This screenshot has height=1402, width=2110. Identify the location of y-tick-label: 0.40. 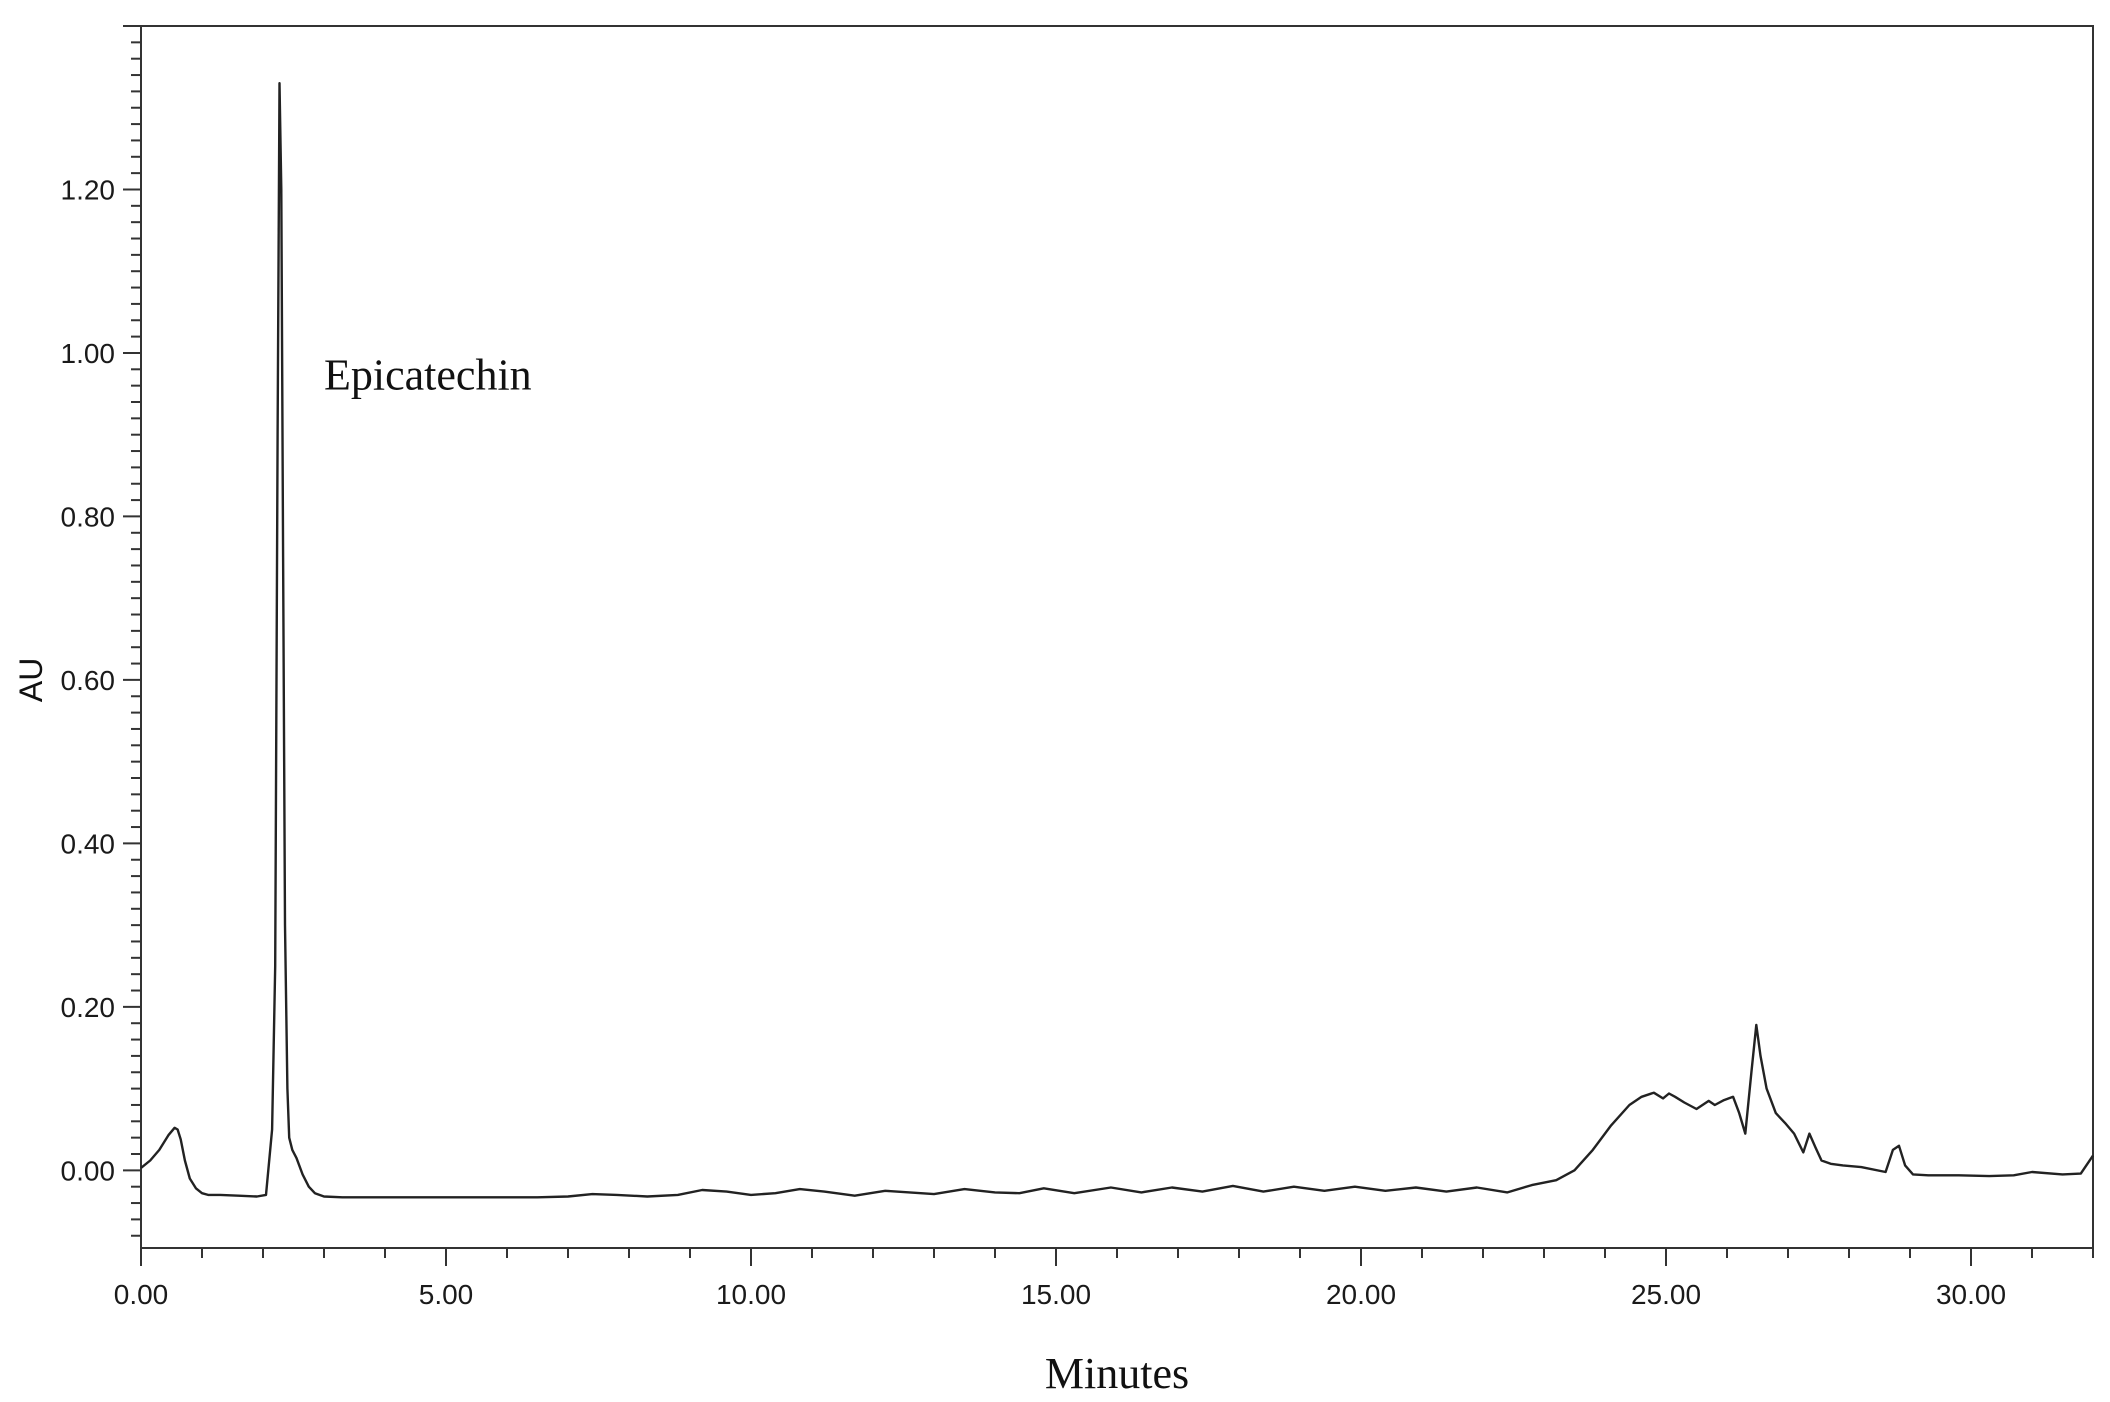
(88, 843).